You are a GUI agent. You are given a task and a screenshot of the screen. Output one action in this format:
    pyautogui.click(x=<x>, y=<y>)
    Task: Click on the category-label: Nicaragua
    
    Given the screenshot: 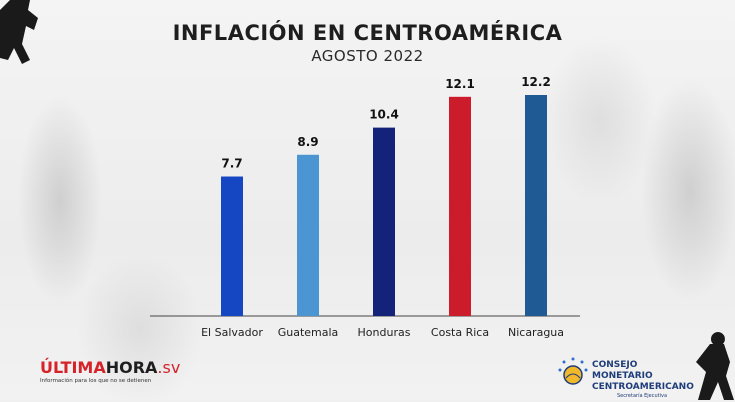 What is the action you would take?
    pyautogui.click(x=536, y=332)
    